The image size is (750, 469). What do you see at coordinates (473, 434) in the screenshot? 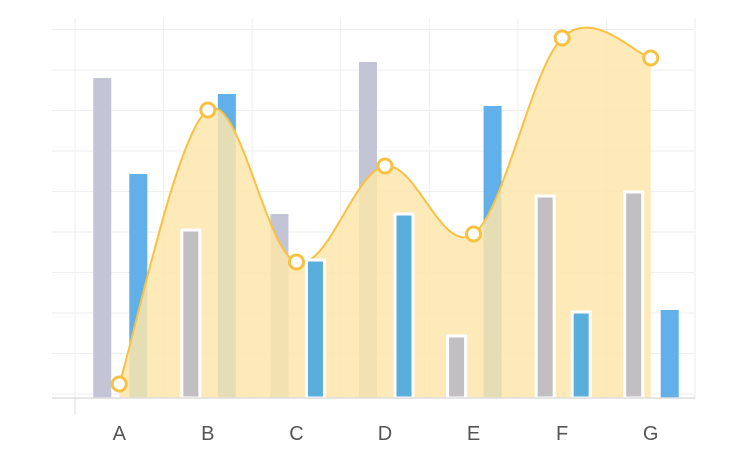
I see `x-tick-label: E` at bounding box center [473, 434].